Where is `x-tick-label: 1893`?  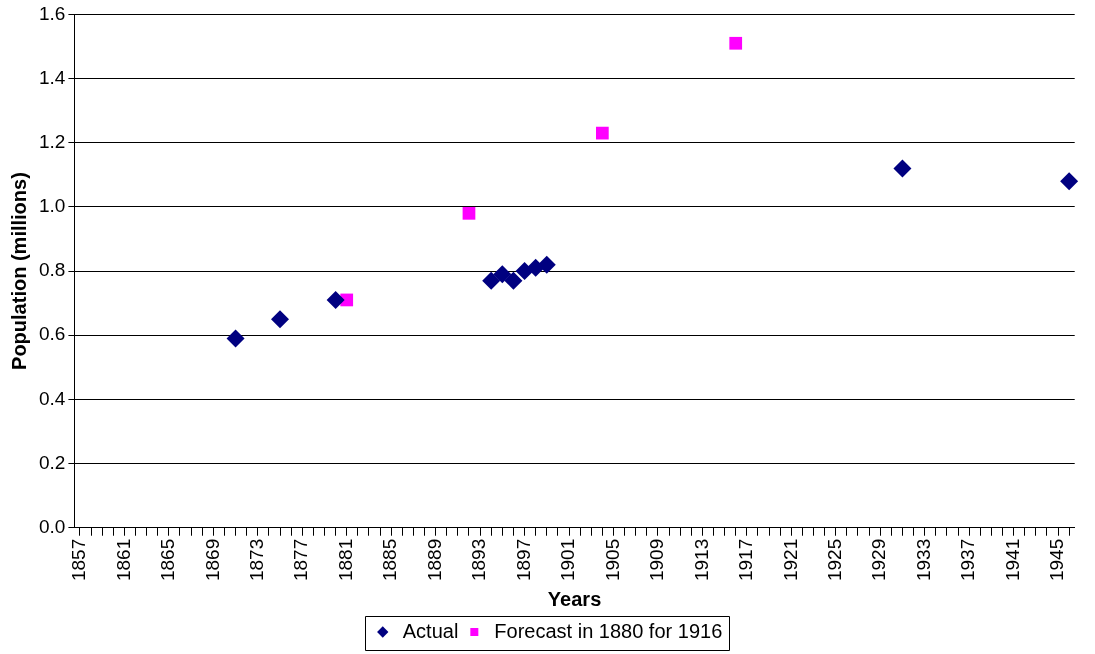 x-tick-label: 1893 is located at coordinates (479, 560).